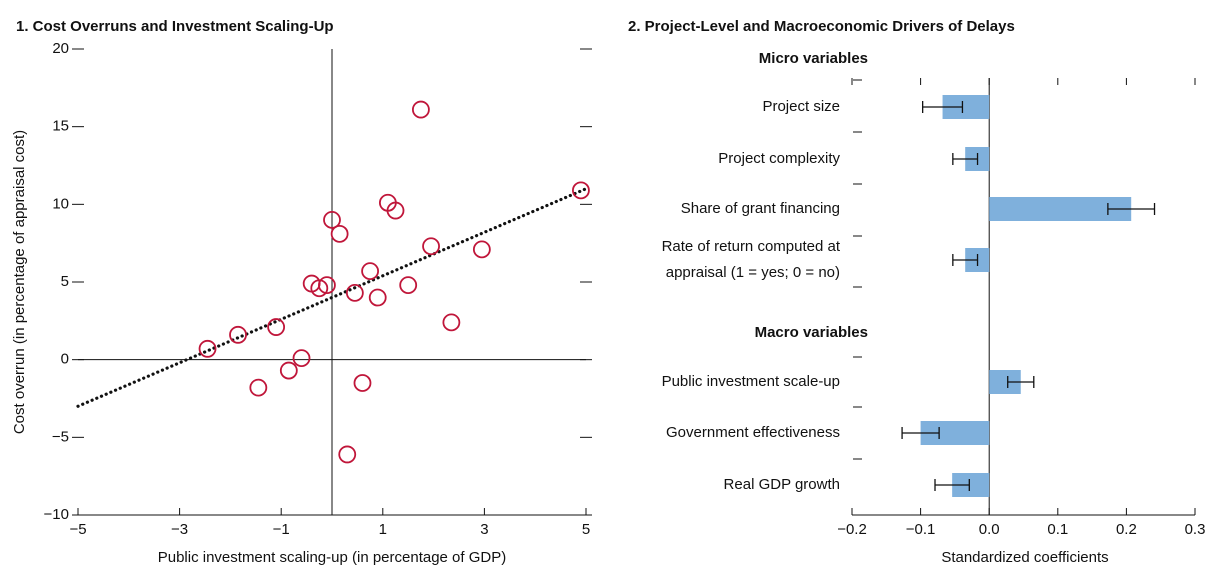  I want to click on category-label: Government effectiveness, so click(753, 432).